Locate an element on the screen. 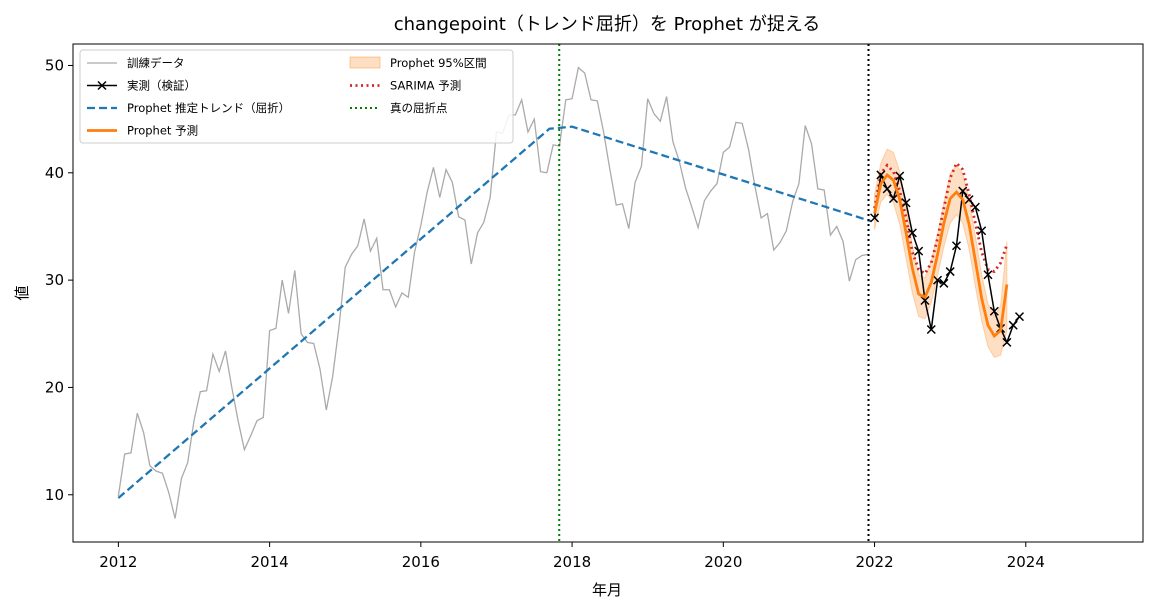 The width and height of the screenshot is (1155, 611). chart-title: changepoint（トレンド屈折）を Prophet が捉える is located at coordinates (607, 24).